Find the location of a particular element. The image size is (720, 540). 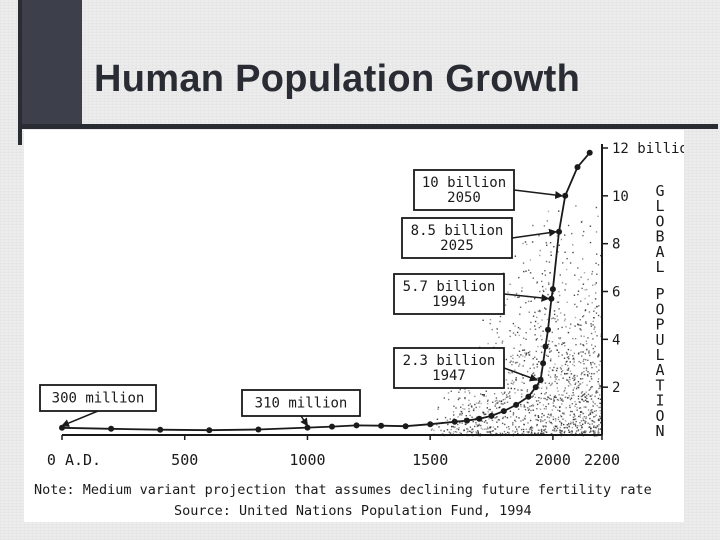

left-accent-rule is located at coordinates (20, 72).